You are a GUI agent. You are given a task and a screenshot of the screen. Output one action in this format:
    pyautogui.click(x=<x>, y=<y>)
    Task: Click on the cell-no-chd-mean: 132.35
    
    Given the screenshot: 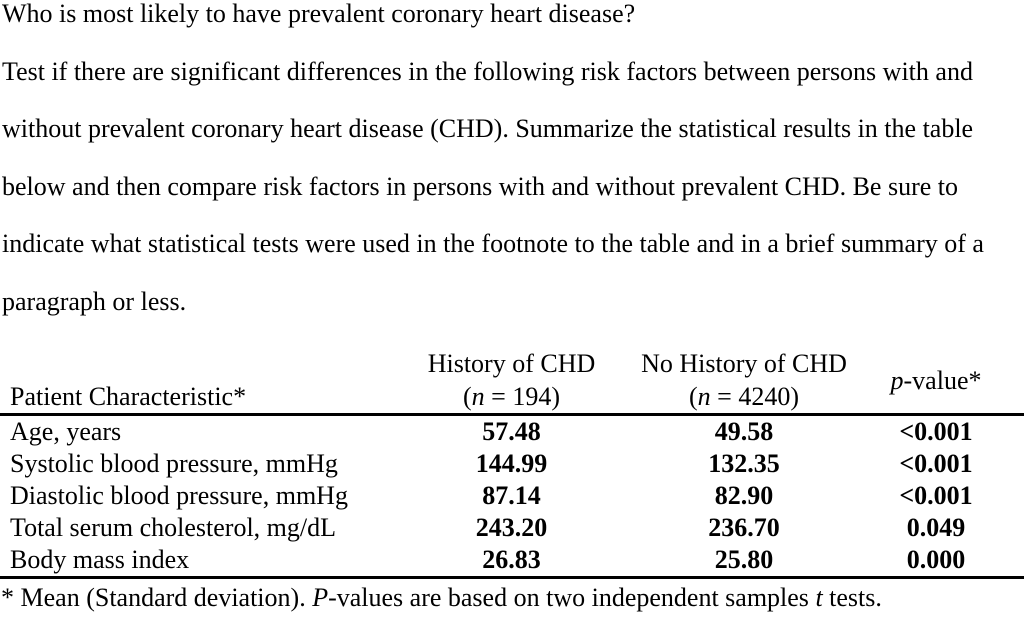 What is the action you would take?
    pyautogui.click(x=744, y=463)
    